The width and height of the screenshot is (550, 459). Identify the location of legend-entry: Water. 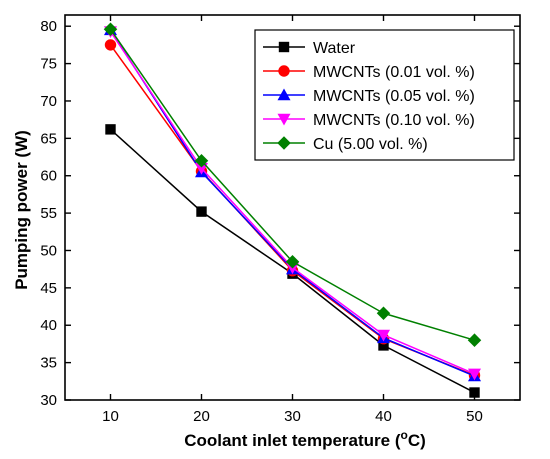
(309, 48).